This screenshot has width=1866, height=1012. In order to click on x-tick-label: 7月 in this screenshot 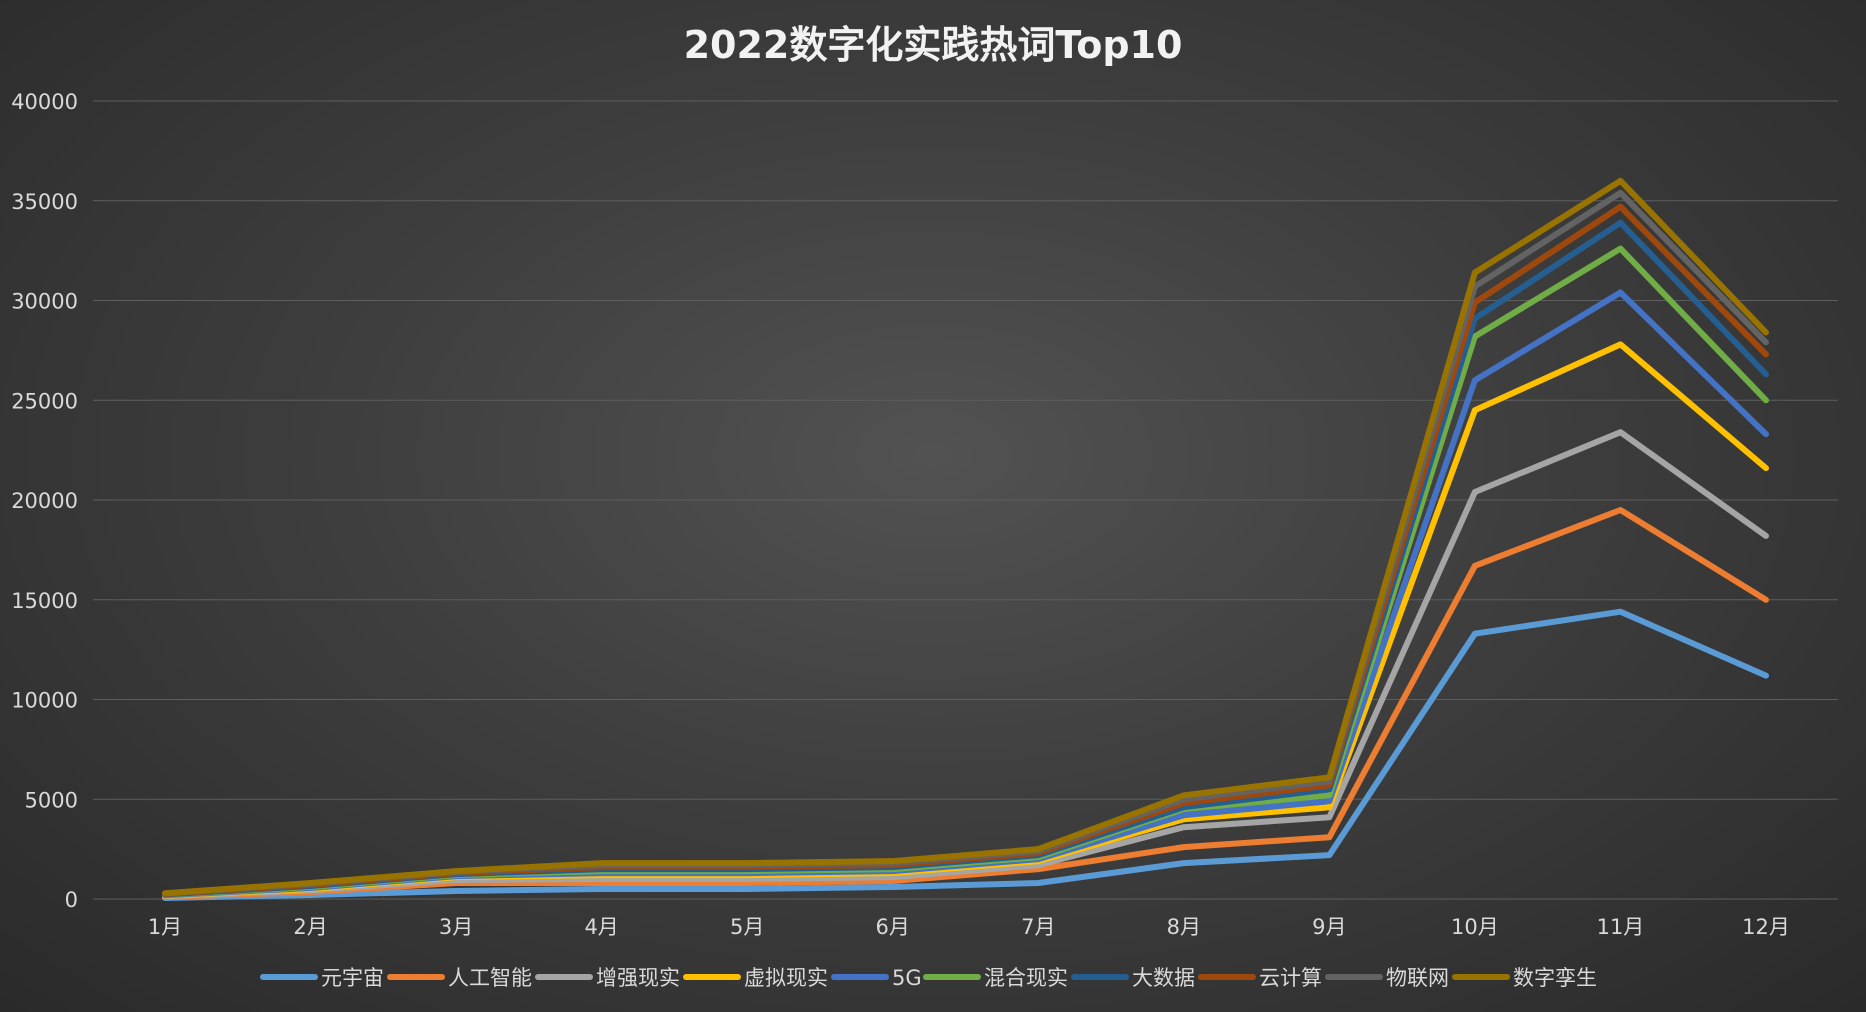, I will do `click(1038, 927)`.